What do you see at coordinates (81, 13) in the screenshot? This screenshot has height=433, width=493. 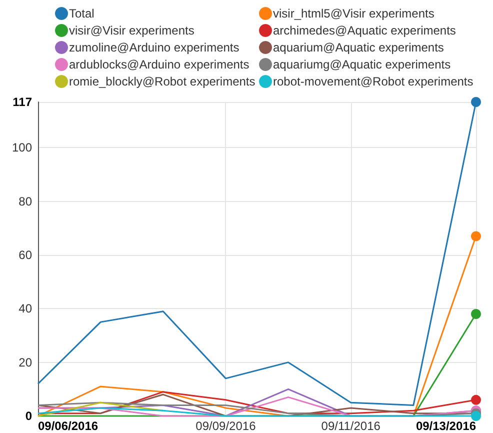 I see `legend-label: Total` at bounding box center [81, 13].